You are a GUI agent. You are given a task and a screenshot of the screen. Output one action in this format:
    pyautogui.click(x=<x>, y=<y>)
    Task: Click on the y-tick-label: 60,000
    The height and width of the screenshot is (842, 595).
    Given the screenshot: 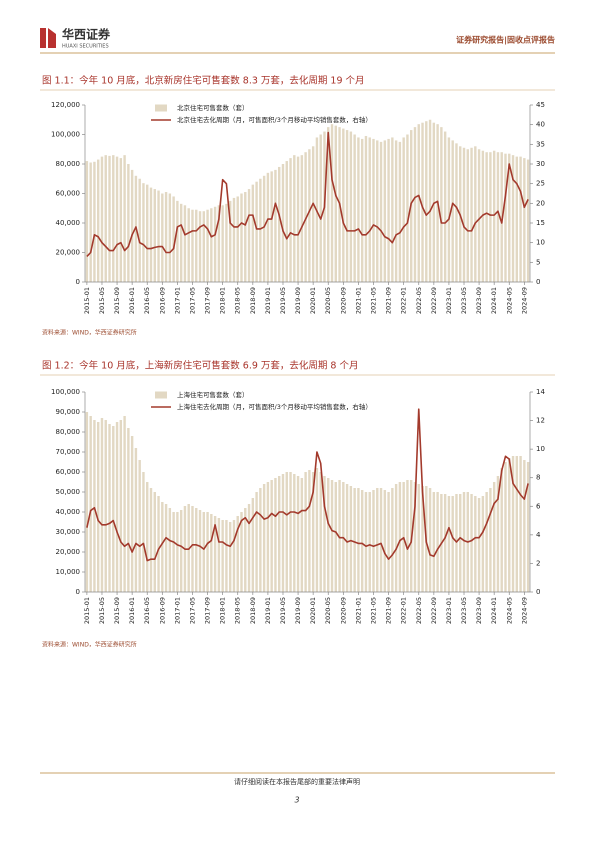 What is the action you would take?
    pyautogui.click(x=68, y=194)
    